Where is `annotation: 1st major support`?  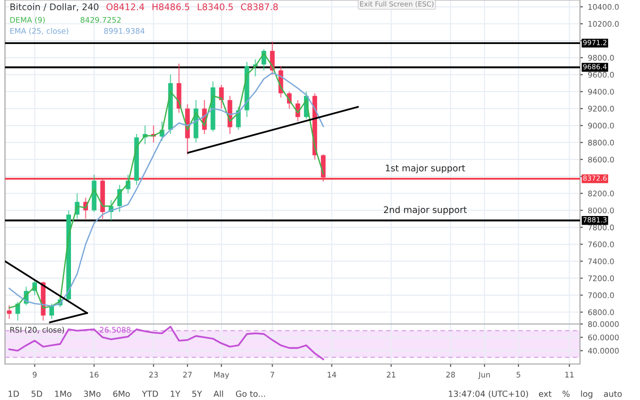 annotation: 1st major support is located at coordinates (426, 169).